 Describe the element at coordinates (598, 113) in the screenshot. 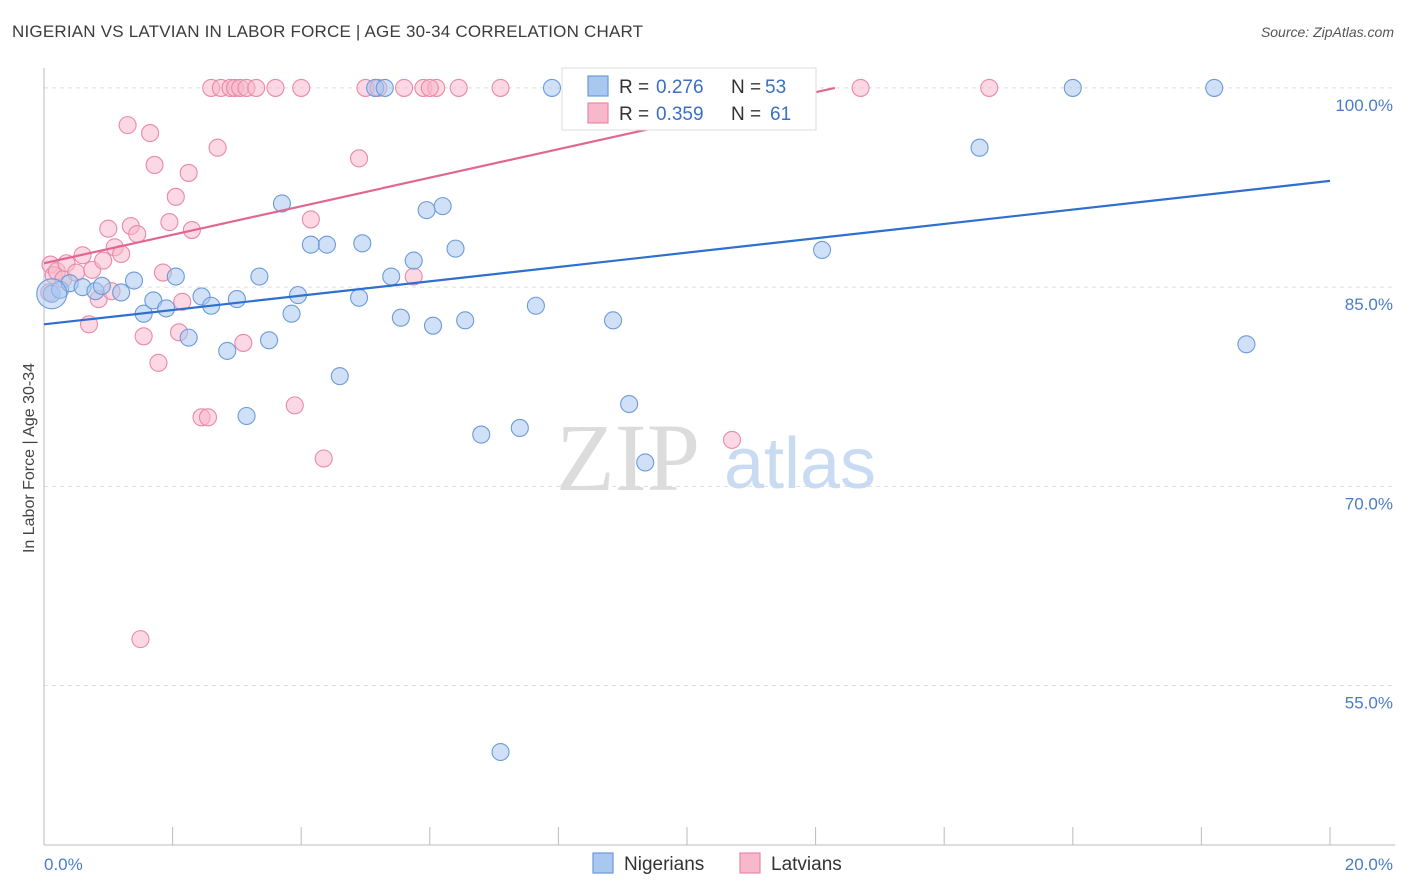

I see `legend-swatch-latvians` at that location.